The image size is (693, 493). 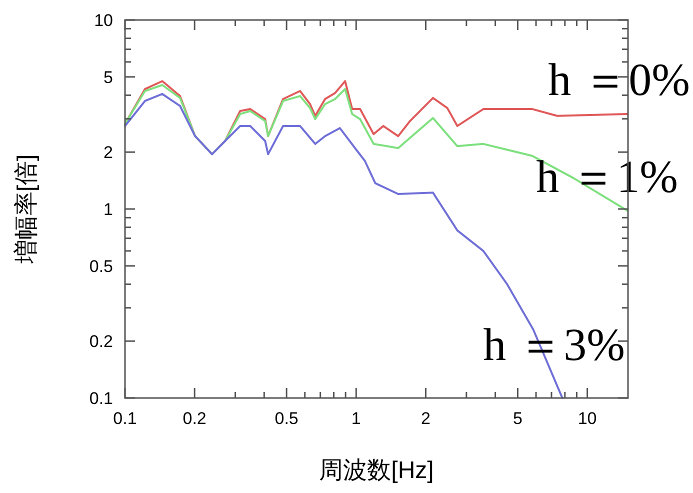 I want to click on y-tick-label: 5, so click(x=108, y=77).